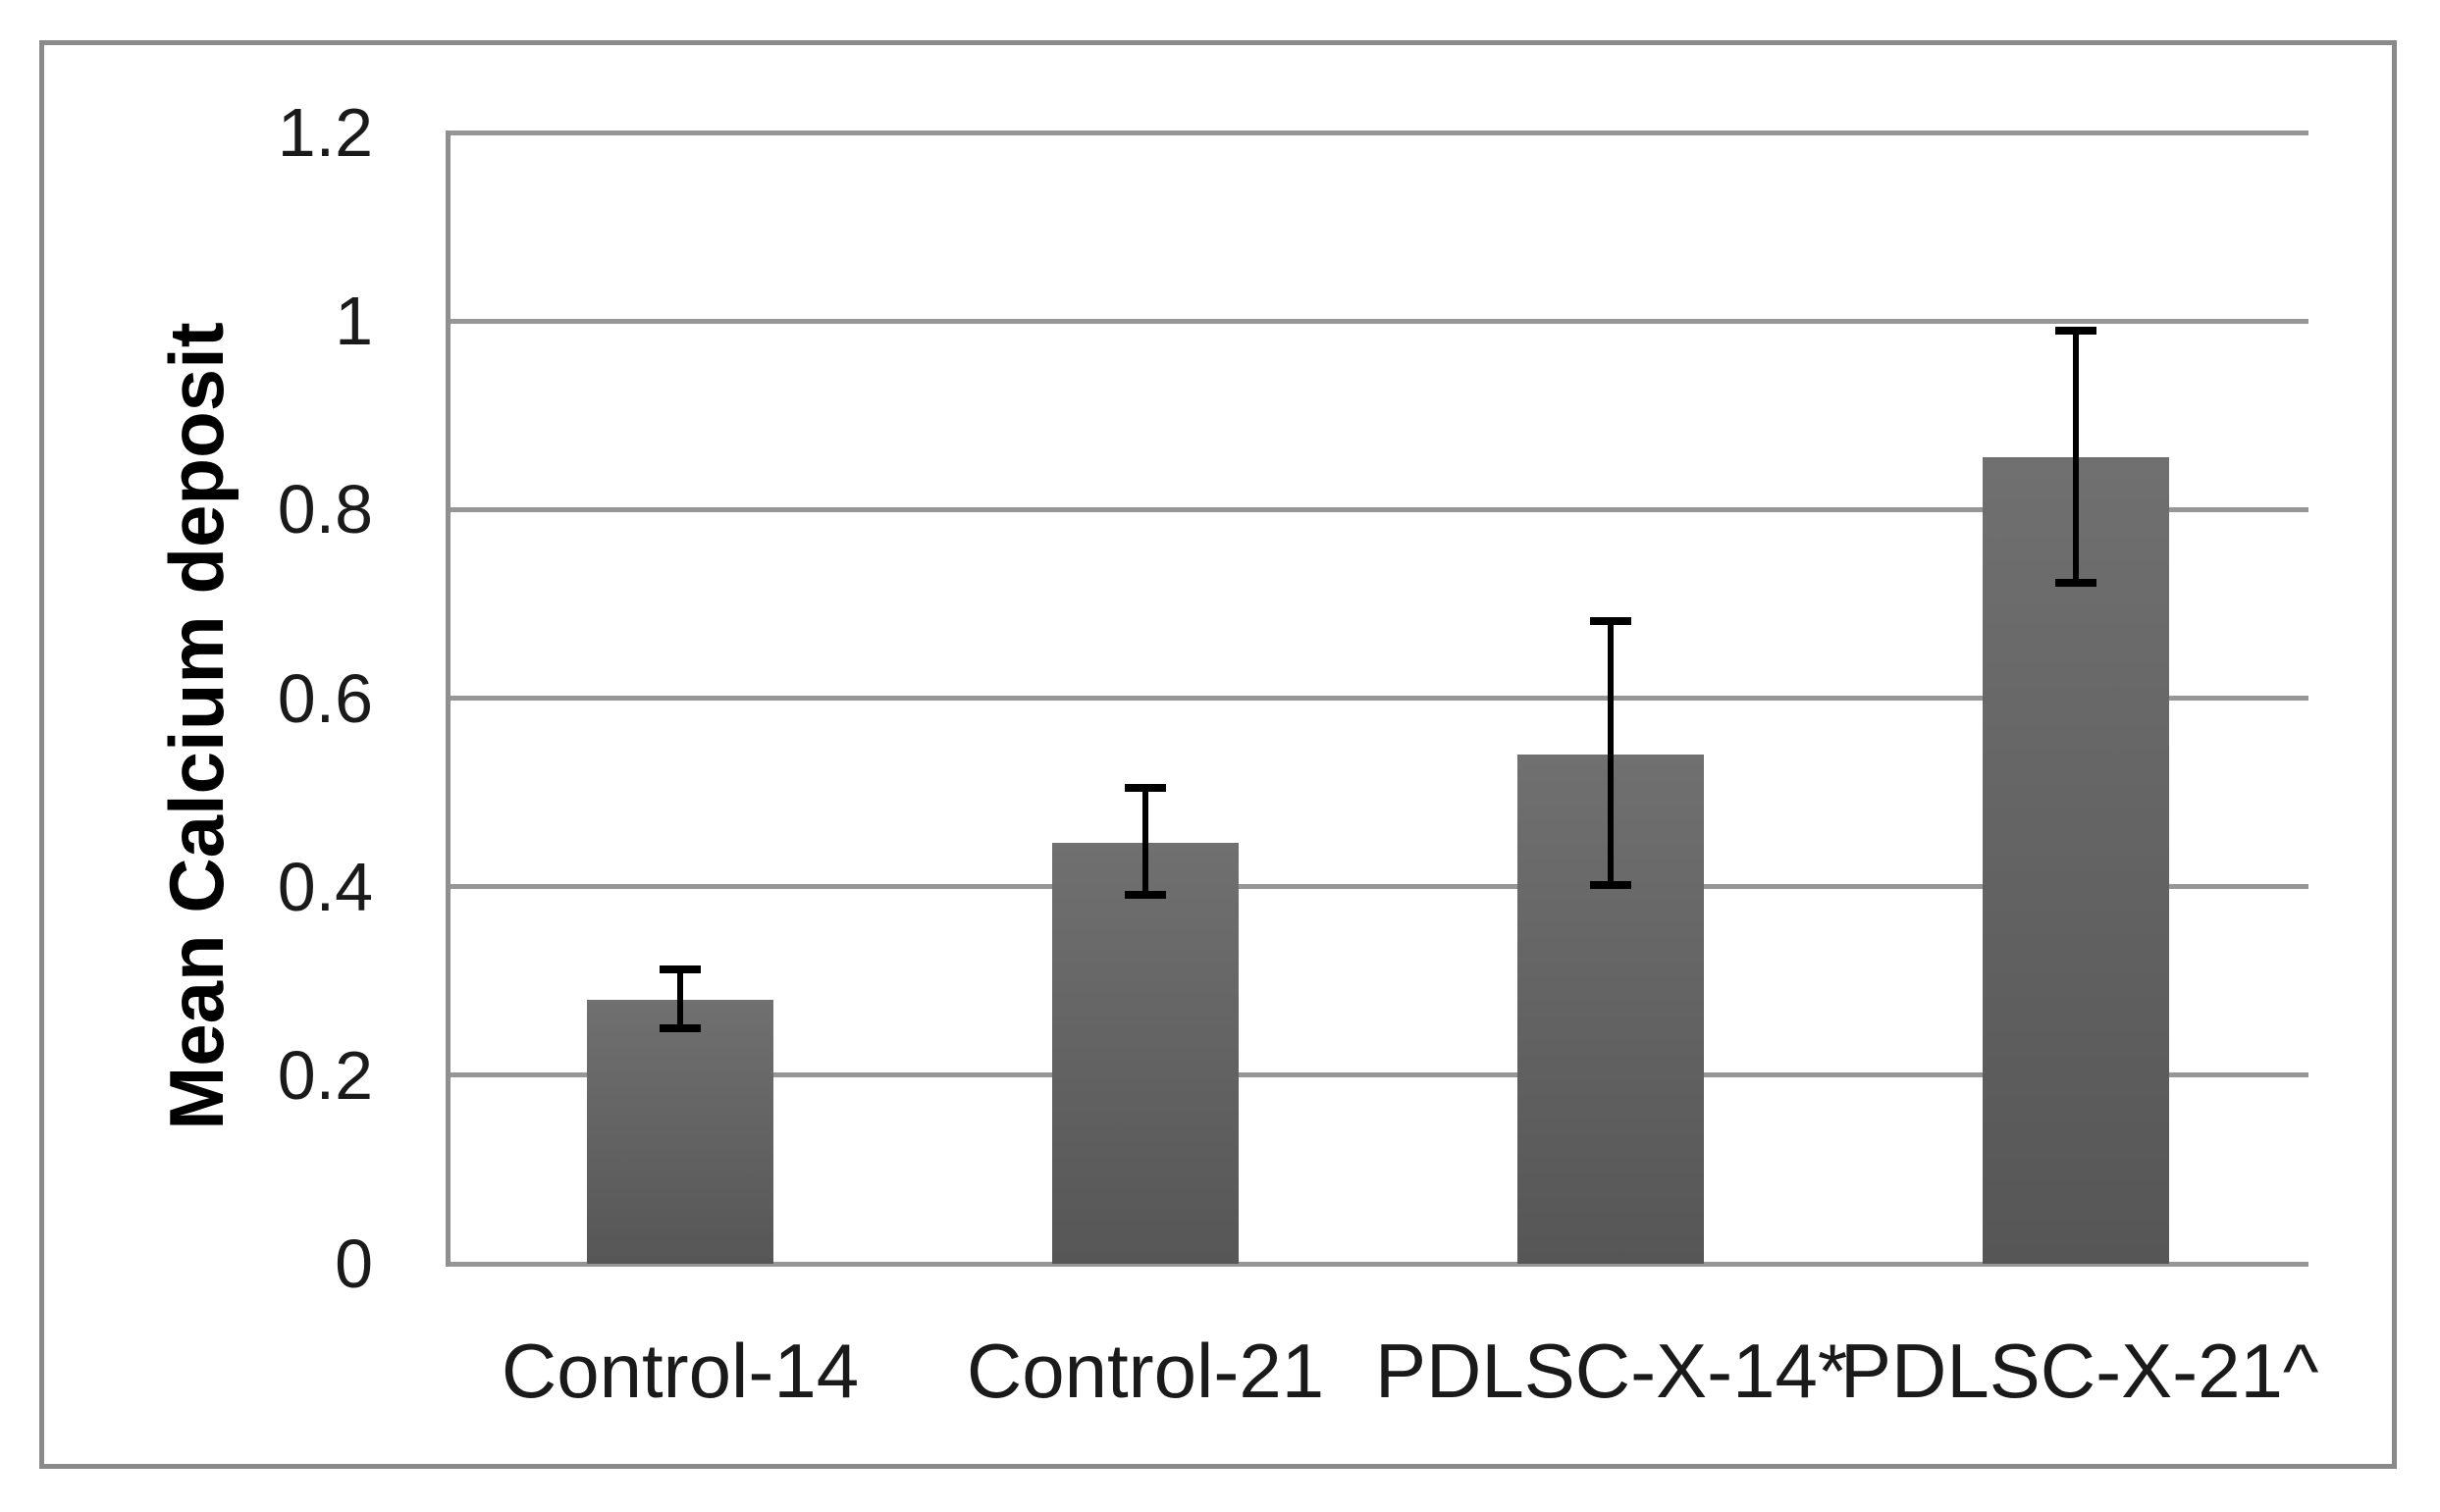  I want to click on x-tick-label: Control-14, so click(680, 1371).